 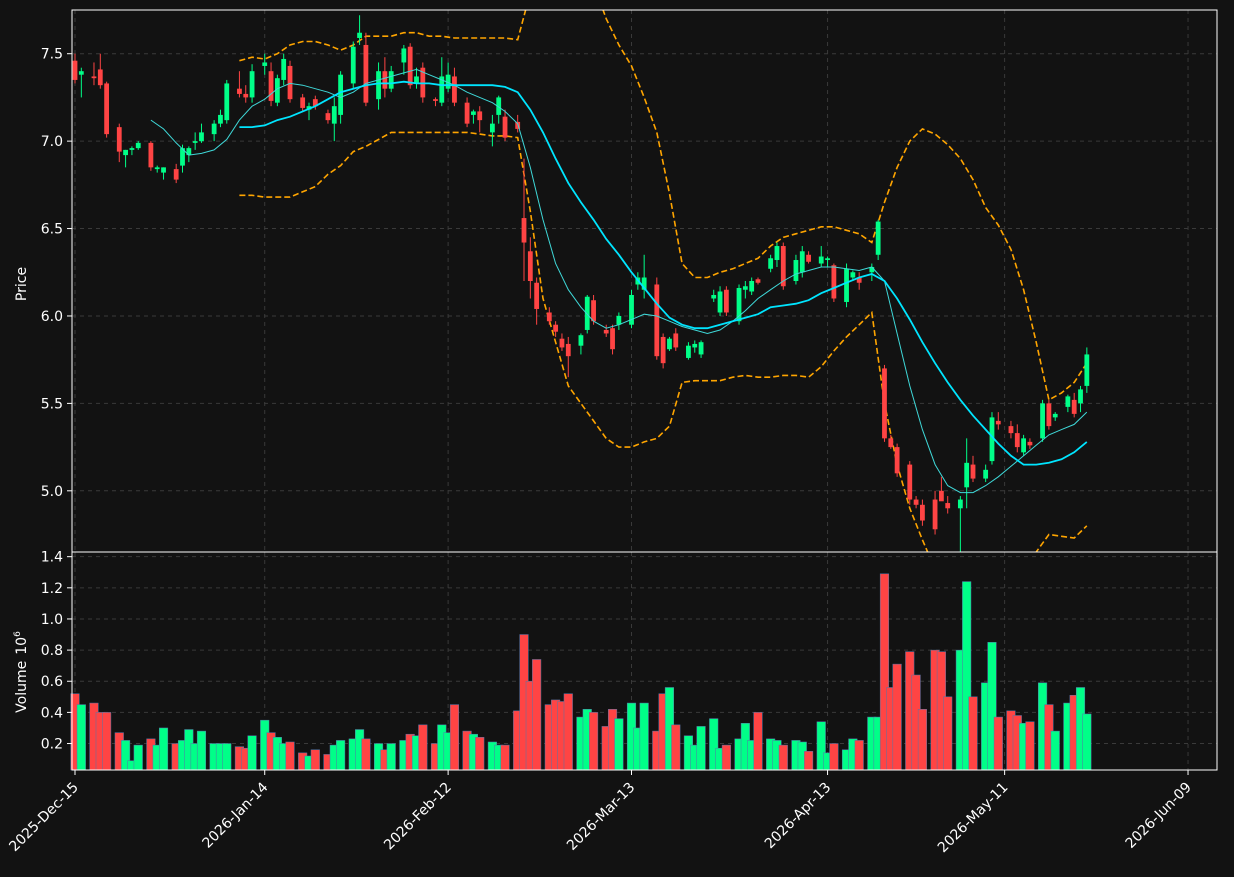 What do you see at coordinates (52, 589) in the screenshot?
I see `volume-tick-label: 1.2` at bounding box center [52, 589].